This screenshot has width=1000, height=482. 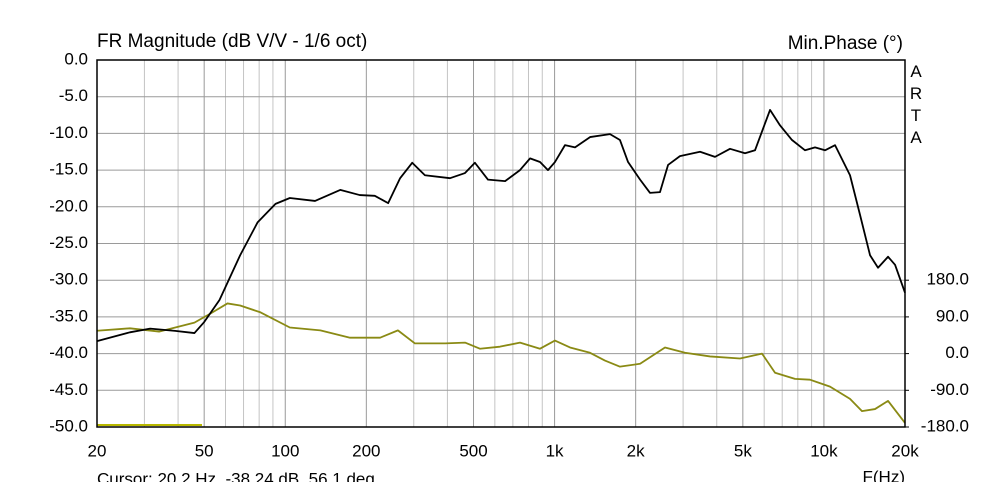 I want to click on y-tick-label: -50.0, so click(x=68, y=425).